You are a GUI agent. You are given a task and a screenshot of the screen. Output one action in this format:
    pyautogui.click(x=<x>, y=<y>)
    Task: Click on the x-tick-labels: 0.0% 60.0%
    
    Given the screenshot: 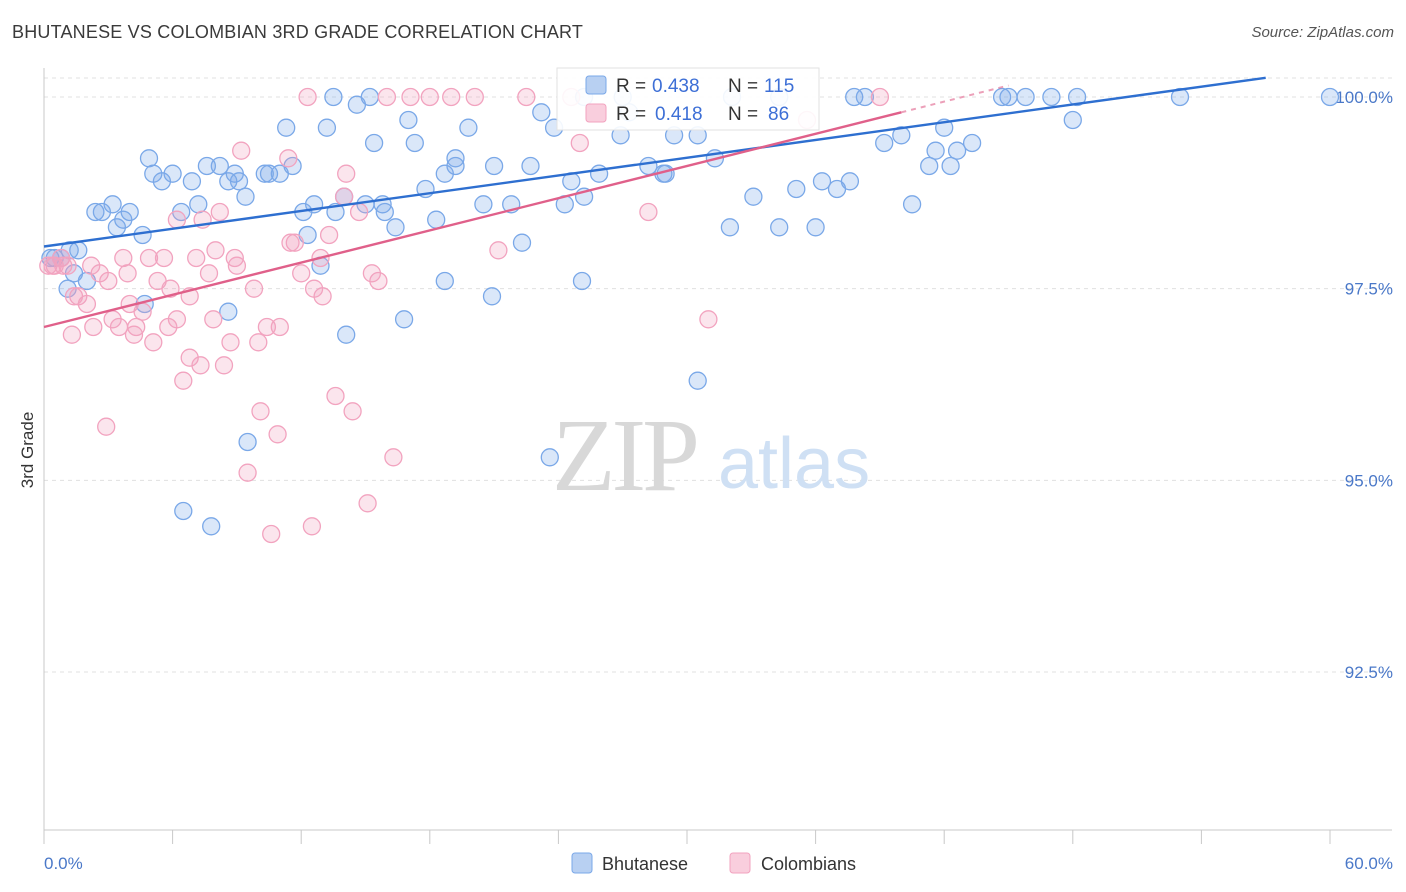 What is the action you would take?
    pyautogui.click(x=718, y=851)
    